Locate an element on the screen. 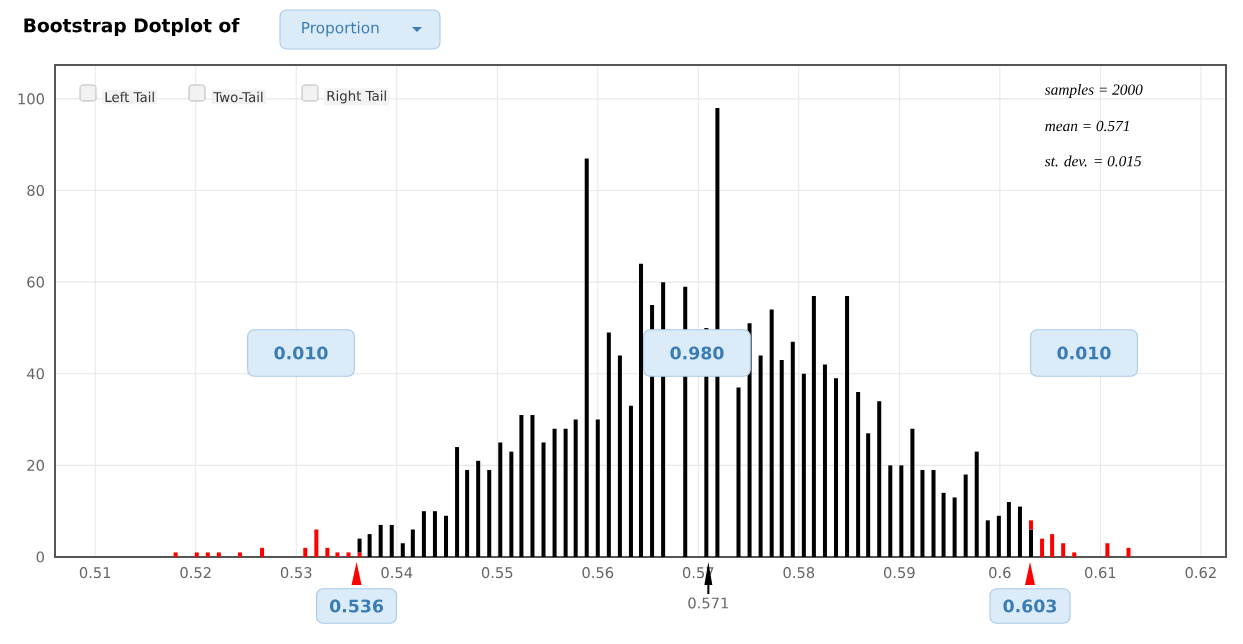 The width and height of the screenshot is (1243, 644). x-tick-label: 0.54 is located at coordinates (397, 573).